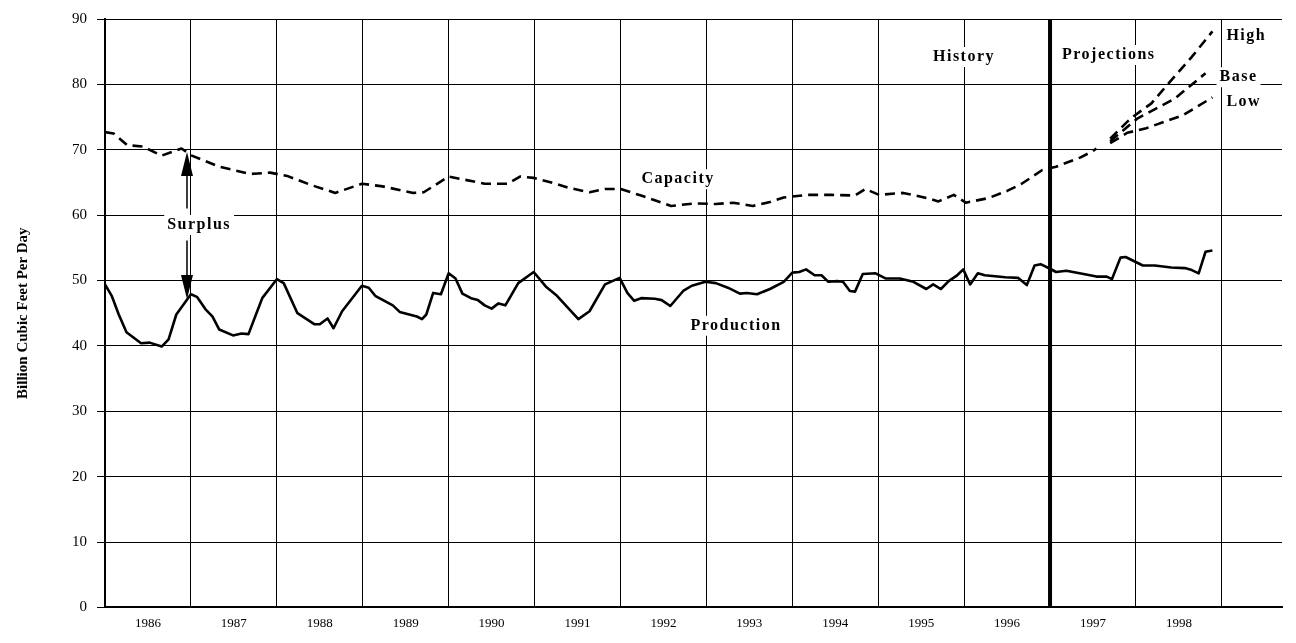 Image resolution: width=1296 pixels, height=643 pixels. I want to click on y-tick-label: 80, so click(79, 83).